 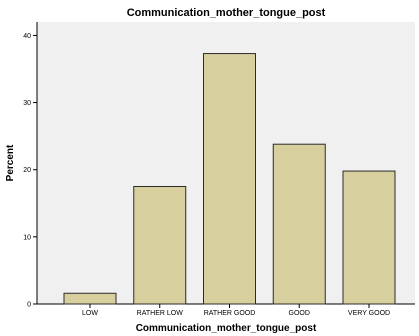 I want to click on bar-good, so click(x=299, y=224).